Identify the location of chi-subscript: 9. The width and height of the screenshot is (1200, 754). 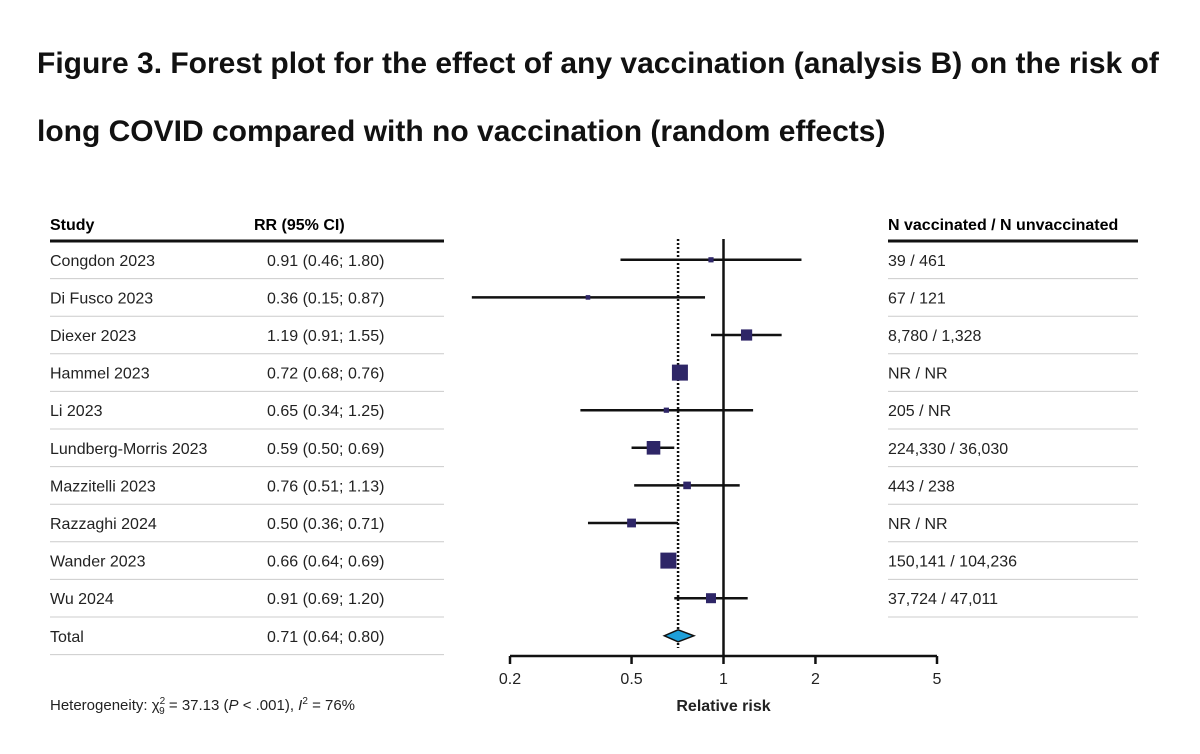
(162, 711).